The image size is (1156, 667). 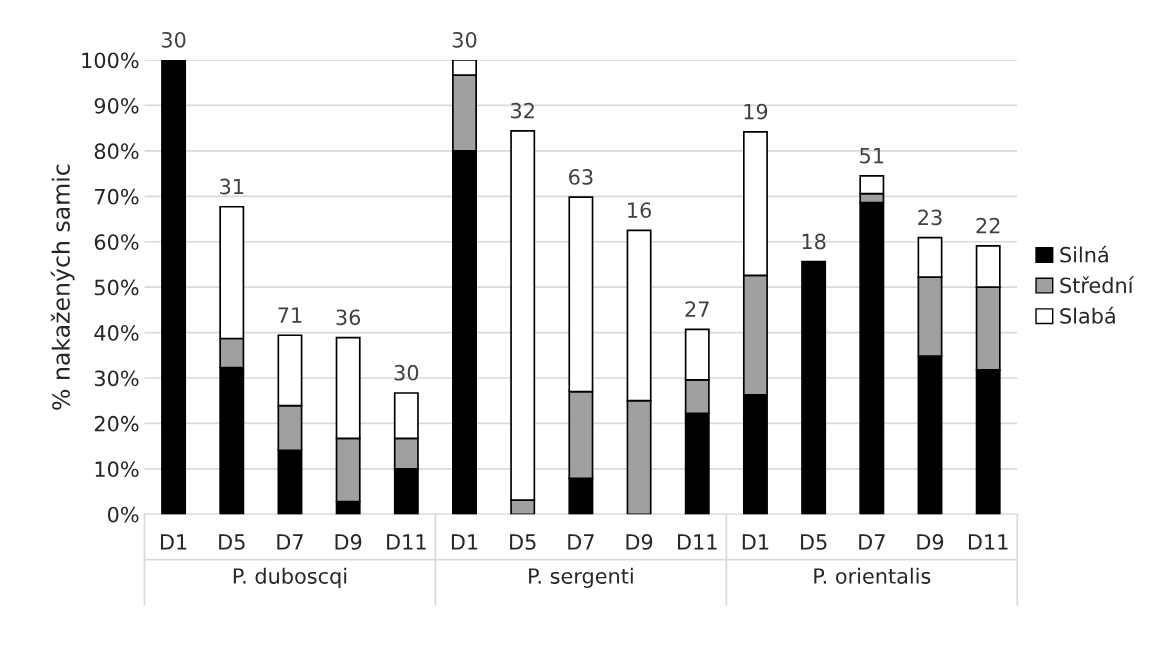 What do you see at coordinates (116, 242) in the screenshot?
I see `y-tick-label: 60%` at bounding box center [116, 242].